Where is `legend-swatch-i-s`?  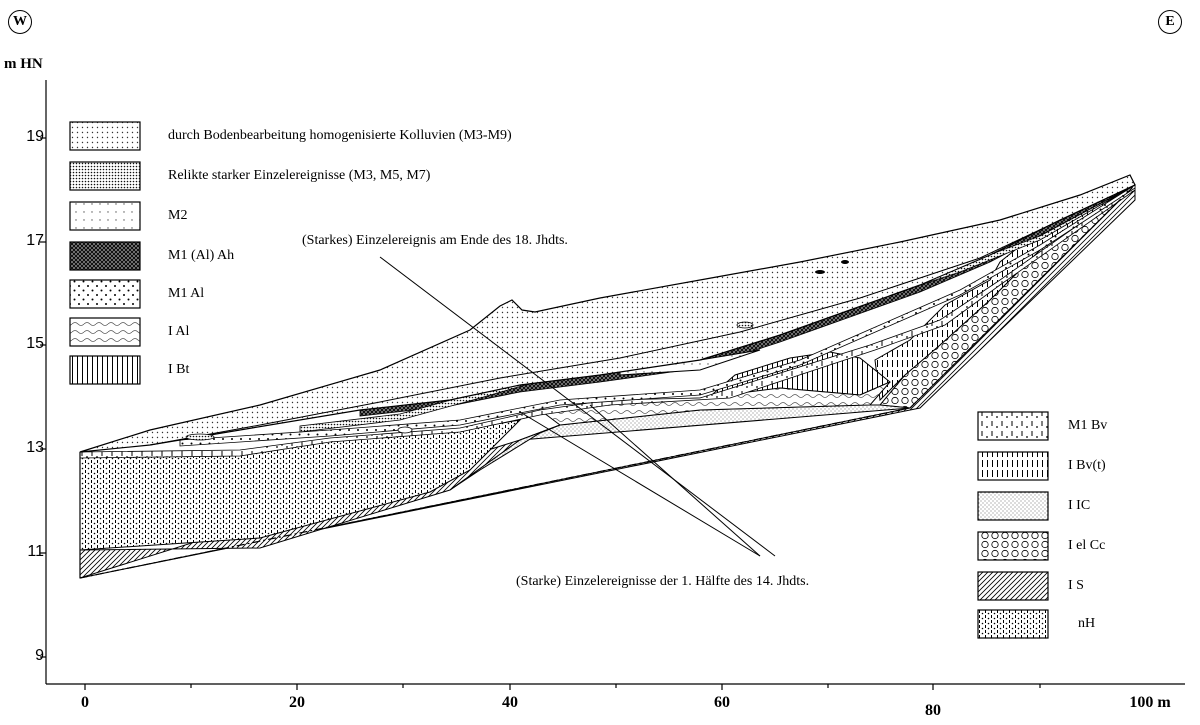
legend-swatch-i-s is located at coordinates (1013, 586).